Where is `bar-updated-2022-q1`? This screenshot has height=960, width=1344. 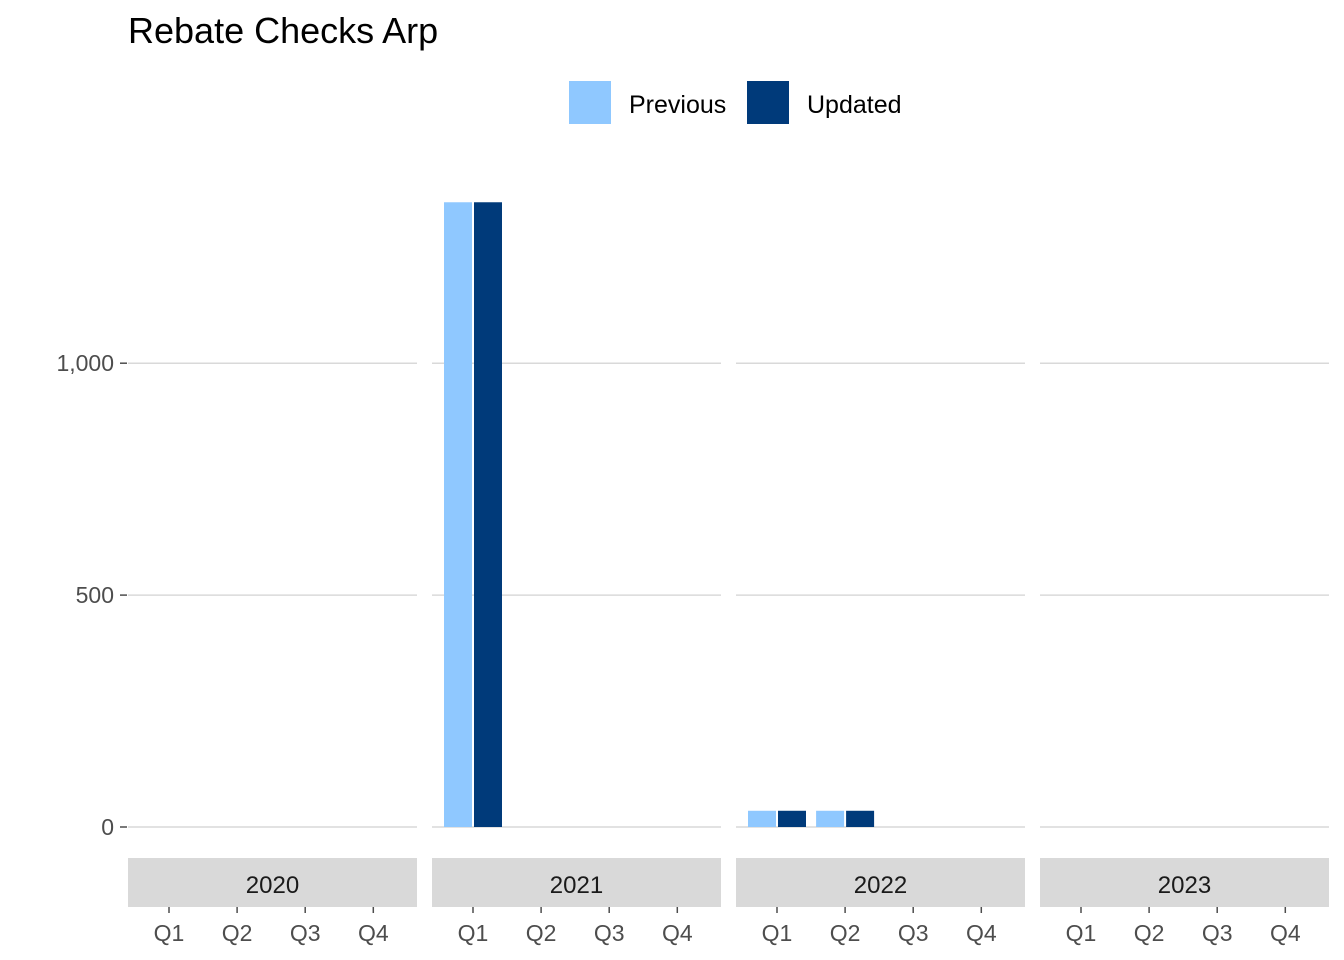 bar-updated-2022-q1 is located at coordinates (792, 818).